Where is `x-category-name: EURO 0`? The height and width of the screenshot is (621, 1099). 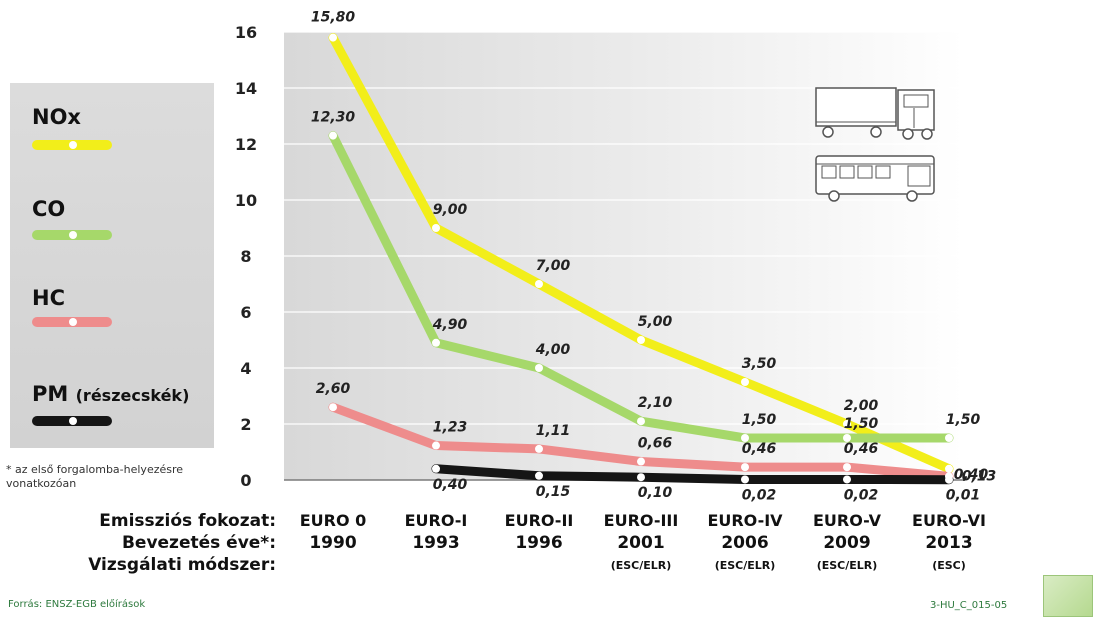 x-category-name: EURO 0 is located at coordinates (333, 520).